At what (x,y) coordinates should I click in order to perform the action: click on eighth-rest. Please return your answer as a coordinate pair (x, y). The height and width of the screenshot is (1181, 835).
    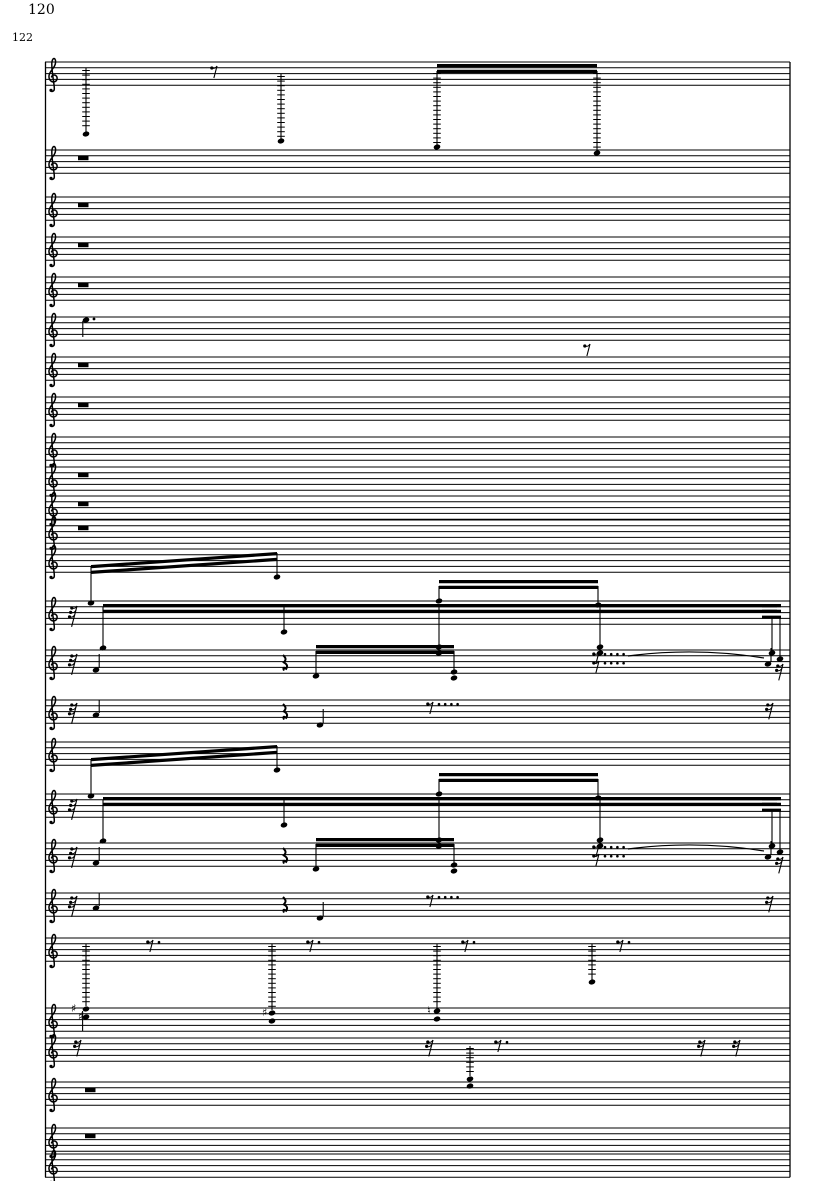
    Looking at the image, I should click on (587, 350).